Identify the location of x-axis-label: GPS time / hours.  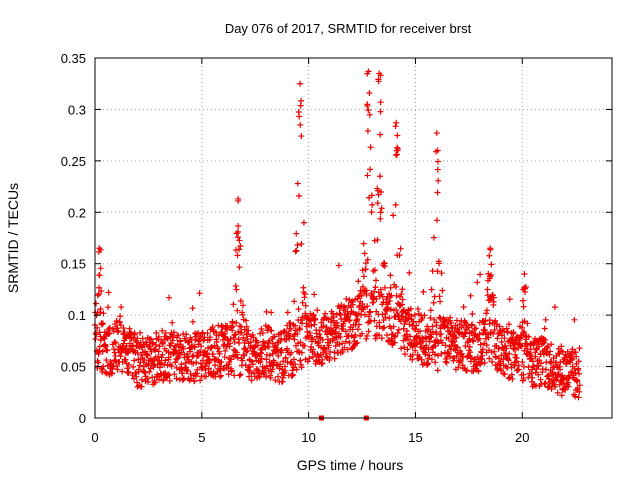
(350, 465).